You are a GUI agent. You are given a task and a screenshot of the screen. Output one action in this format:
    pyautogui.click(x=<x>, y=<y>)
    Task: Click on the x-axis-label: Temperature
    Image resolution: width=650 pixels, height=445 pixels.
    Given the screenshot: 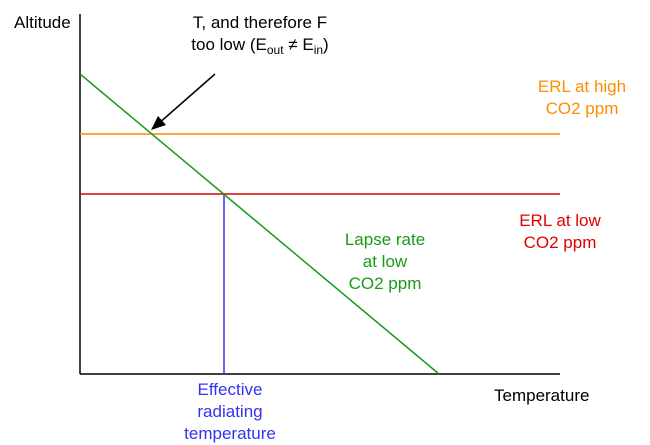 What is the action you would take?
    pyautogui.click(x=542, y=395)
    